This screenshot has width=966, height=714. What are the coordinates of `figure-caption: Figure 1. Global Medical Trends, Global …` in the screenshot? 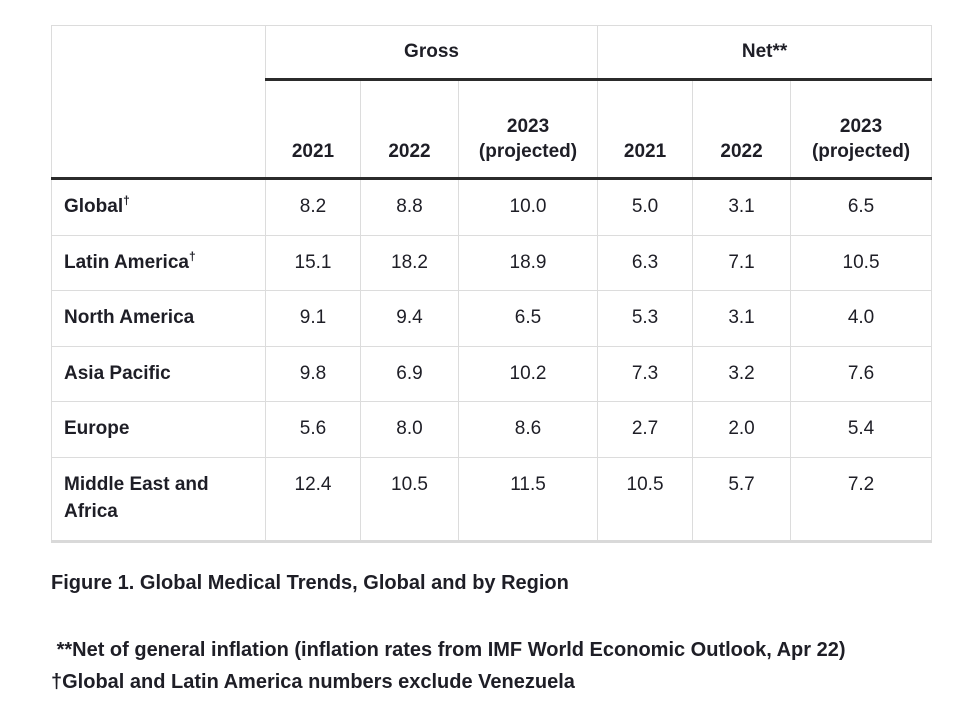 It's located at (310, 582).